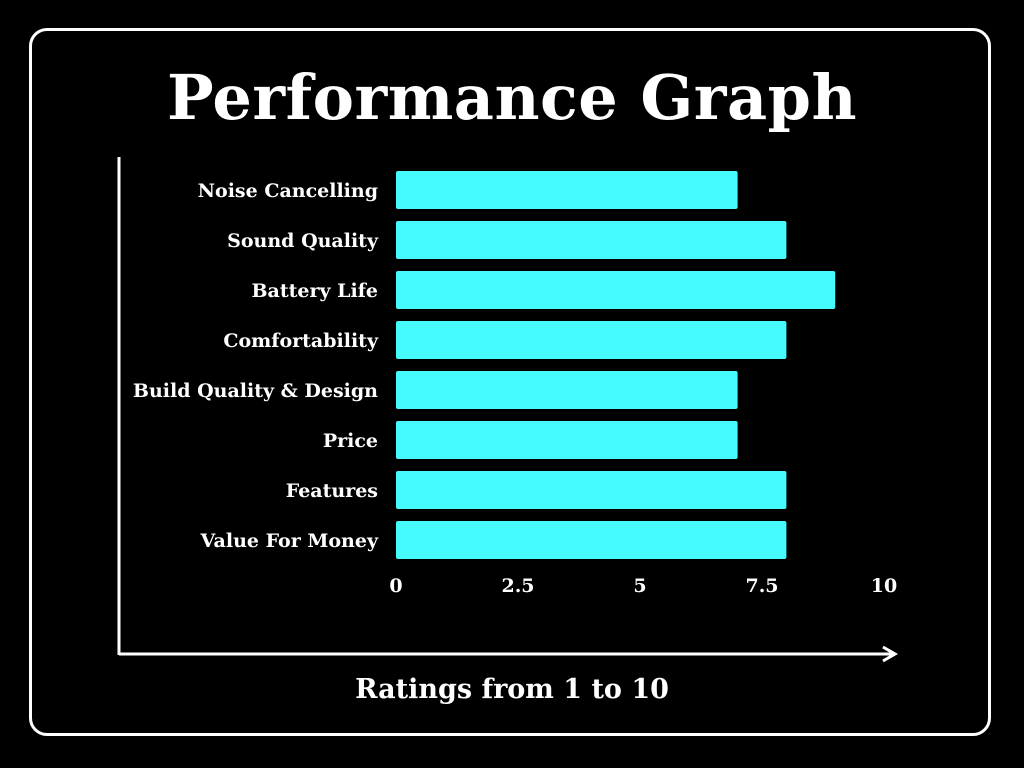 This screenshot has width=1024, height=768. Describe the element at coordinates (314, 291) in the screenshot. I see `category-label-battery-life: Battery Life` at that location.